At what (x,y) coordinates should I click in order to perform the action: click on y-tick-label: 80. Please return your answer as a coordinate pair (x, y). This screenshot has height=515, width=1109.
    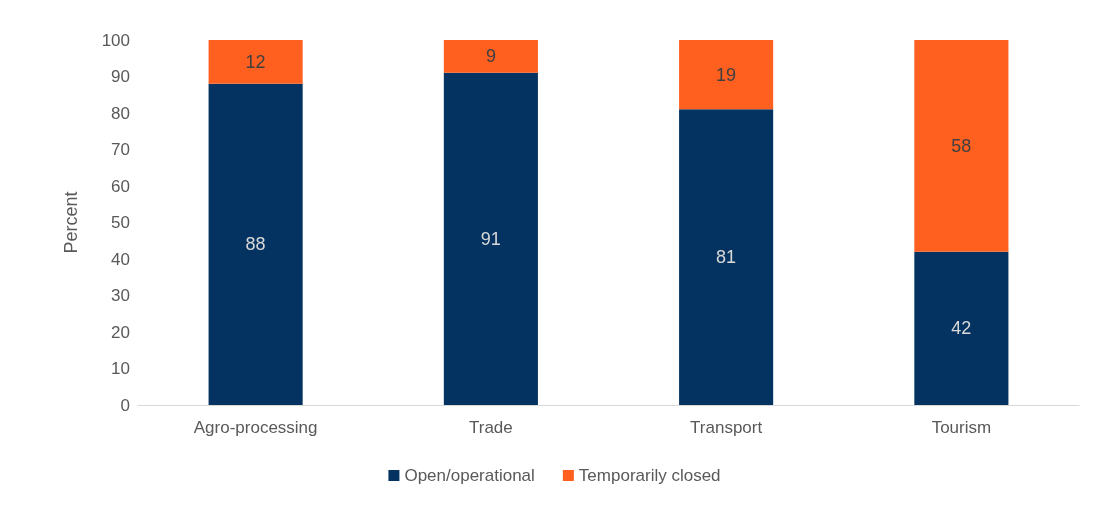
    Looking at the image, I should click on (120, 113).